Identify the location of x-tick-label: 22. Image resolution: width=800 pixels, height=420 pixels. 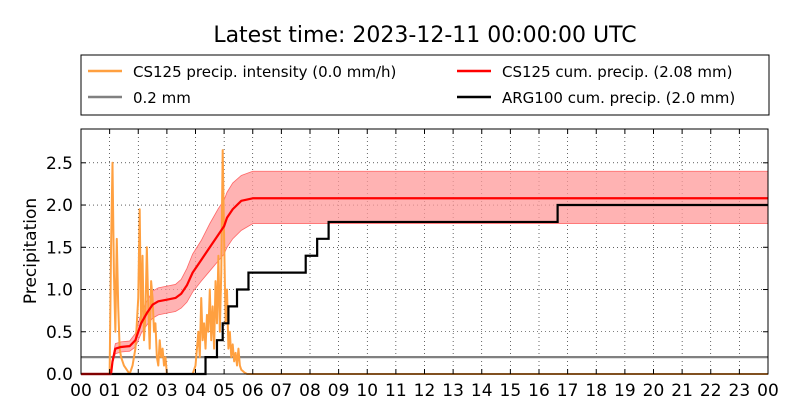
(711, 391).